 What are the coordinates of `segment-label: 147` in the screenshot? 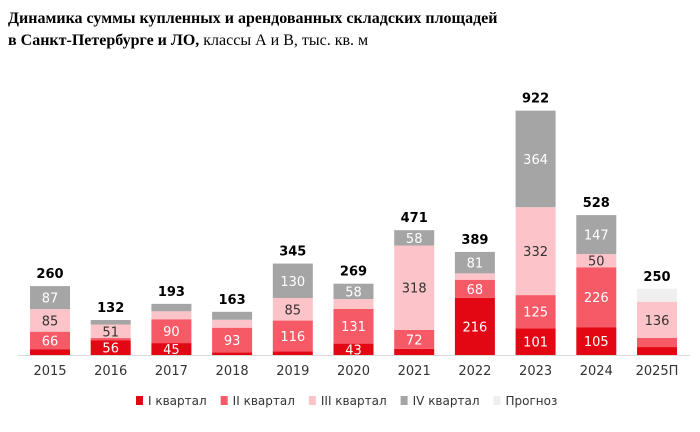 It's located at (596, 236).